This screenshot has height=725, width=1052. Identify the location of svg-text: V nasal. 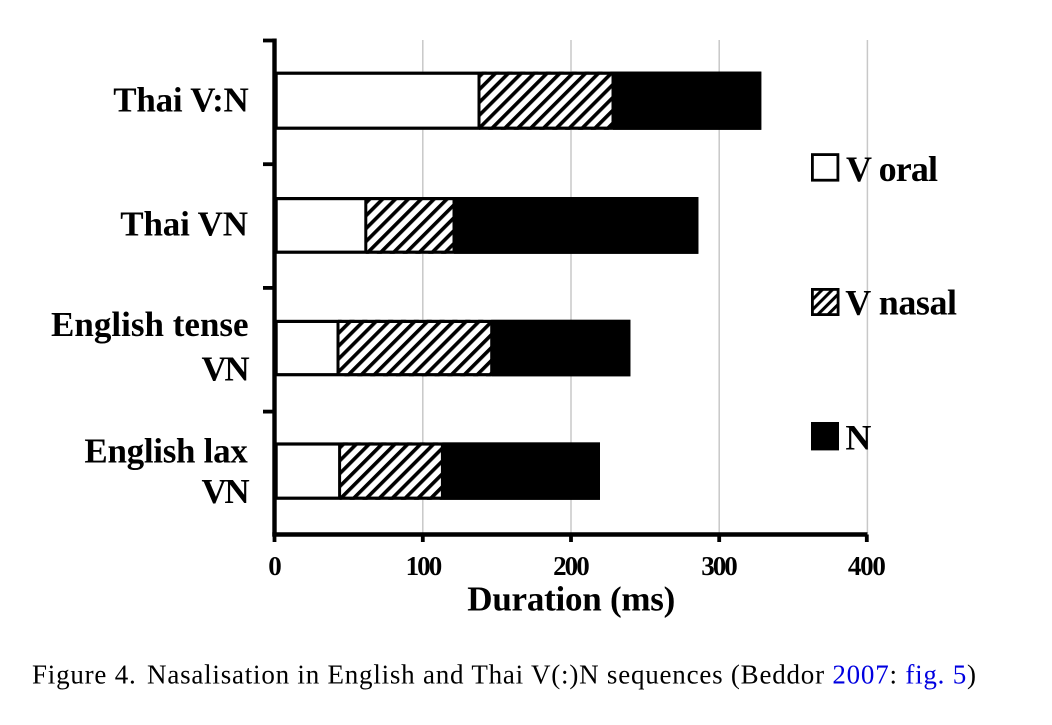
(901, 303).